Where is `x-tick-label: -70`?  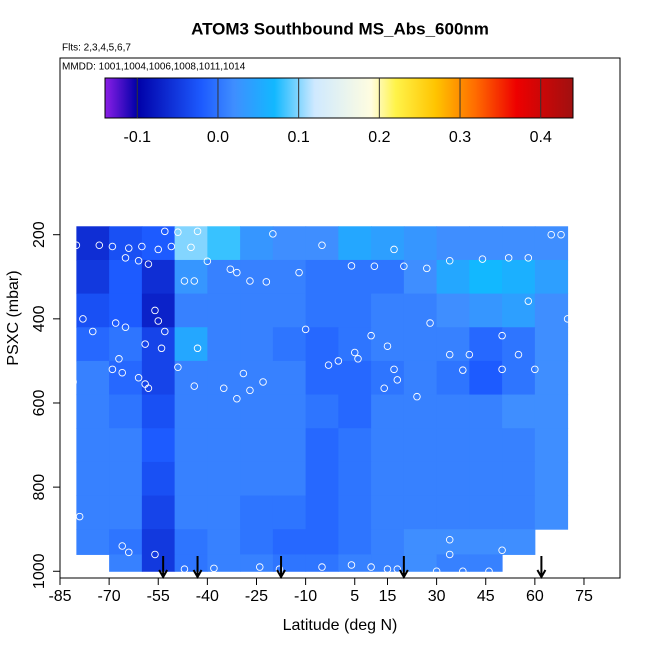 x-tick-label: -70 is located at coordinates (109, 596).